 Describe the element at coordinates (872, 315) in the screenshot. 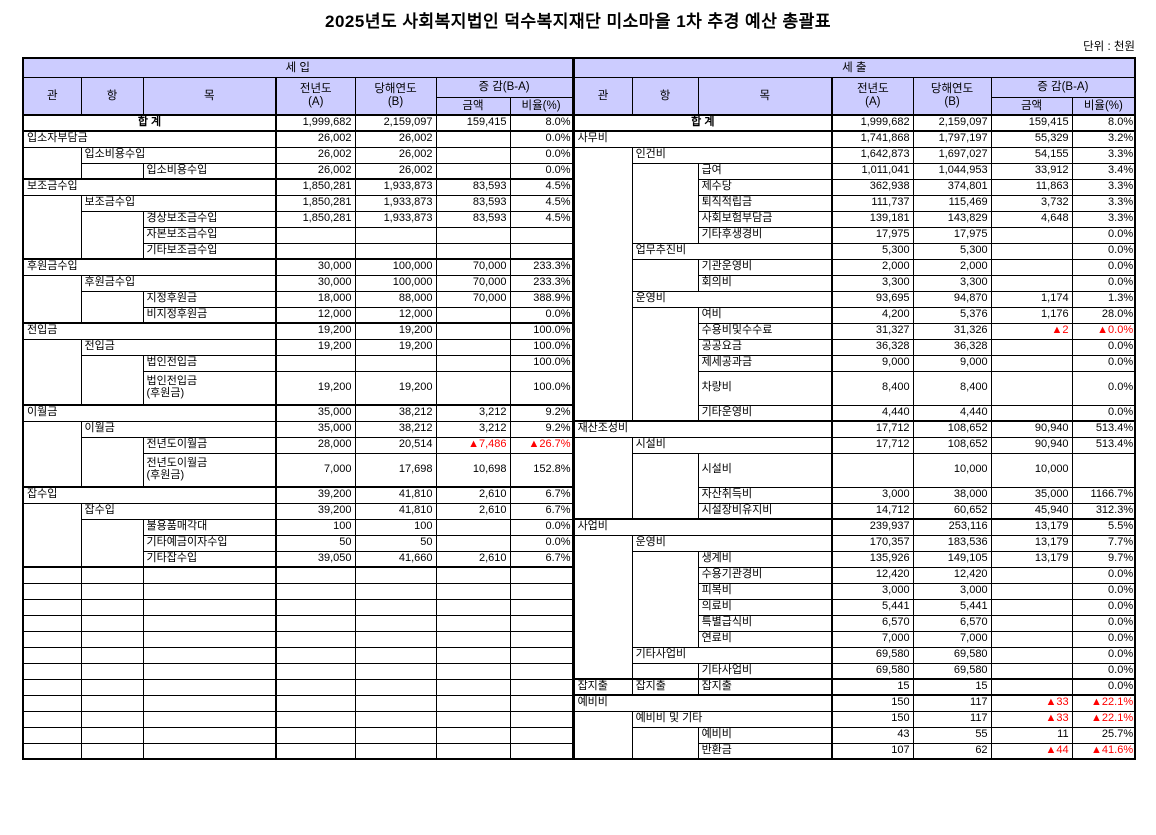

I see `value-cell: 4,200` at that location.